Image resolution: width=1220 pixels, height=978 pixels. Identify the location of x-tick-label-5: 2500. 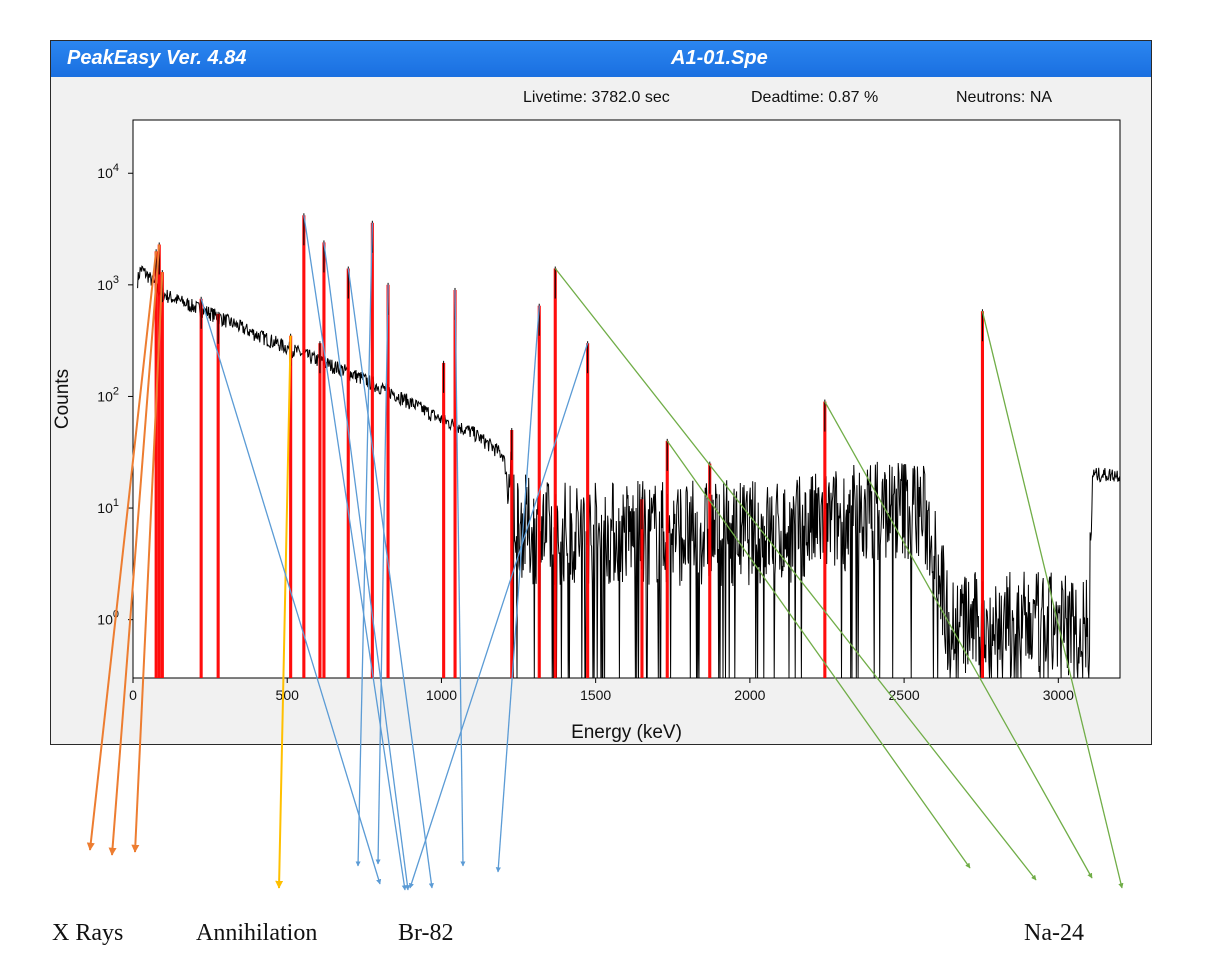
(904, 695).